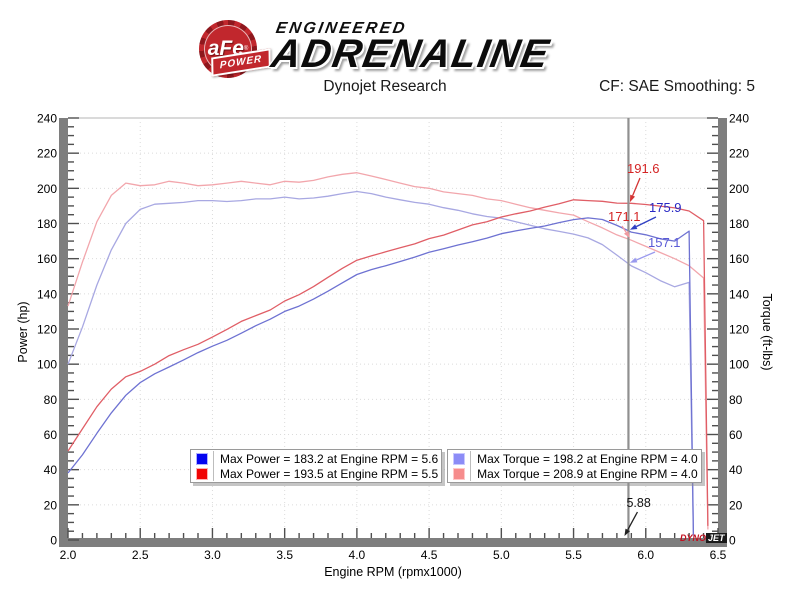 The image size is (800, 600). What do you see at coordinates (665, 207) in the screenshot?
I see `annotation-175.9: 175.9` at bounding box center [665, 207].